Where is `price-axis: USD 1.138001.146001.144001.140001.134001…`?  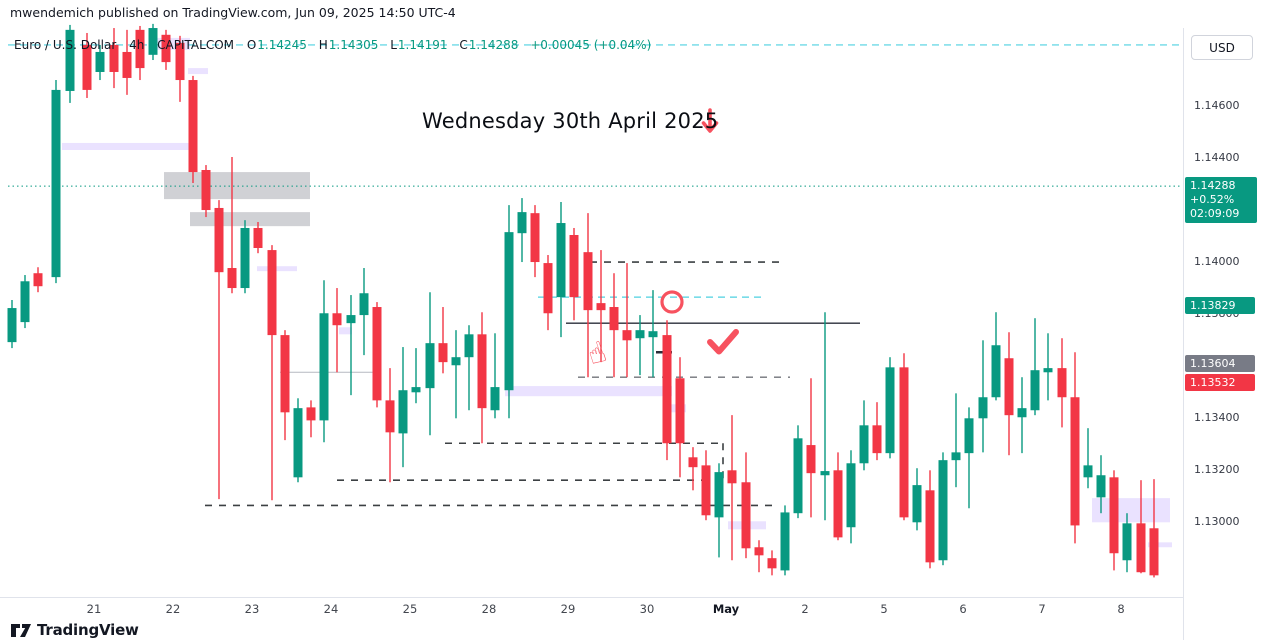 price-axis: USD 1.138001.146001.144001.140001.134001… is located at coordinates (1224, 334).